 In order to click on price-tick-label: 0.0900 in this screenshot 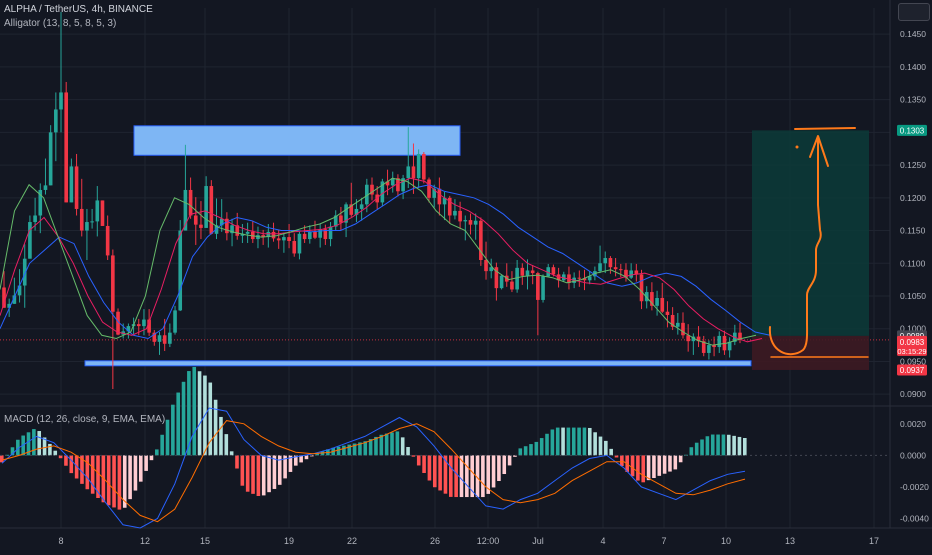, I will do `click(913, 394)`.